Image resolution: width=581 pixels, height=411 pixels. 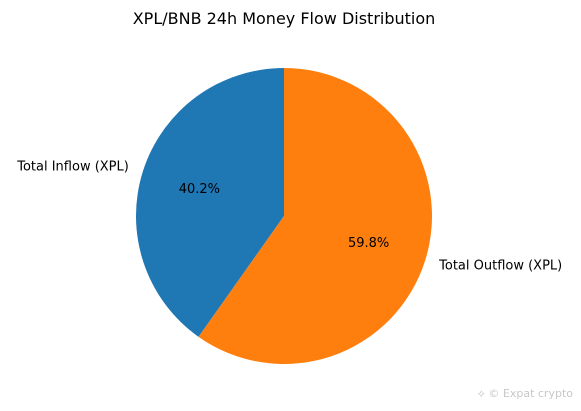 What do you see at coordinates (483, 393) in the screenshot?
I see `swirl-icon: ⟡` at bounding box center [483, 393].